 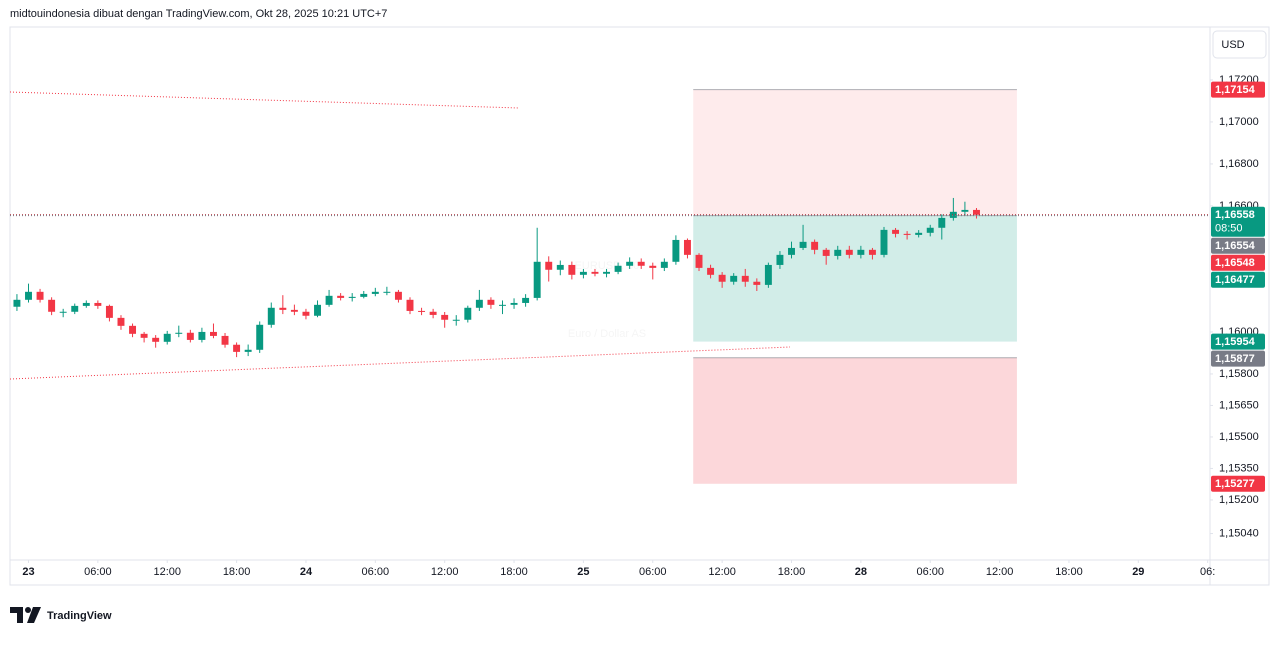 What do you see at coordinates (1235, 215) in the screenshot?
I see `price-badge-label: 1,16558` at bounding box center [1235, 215].